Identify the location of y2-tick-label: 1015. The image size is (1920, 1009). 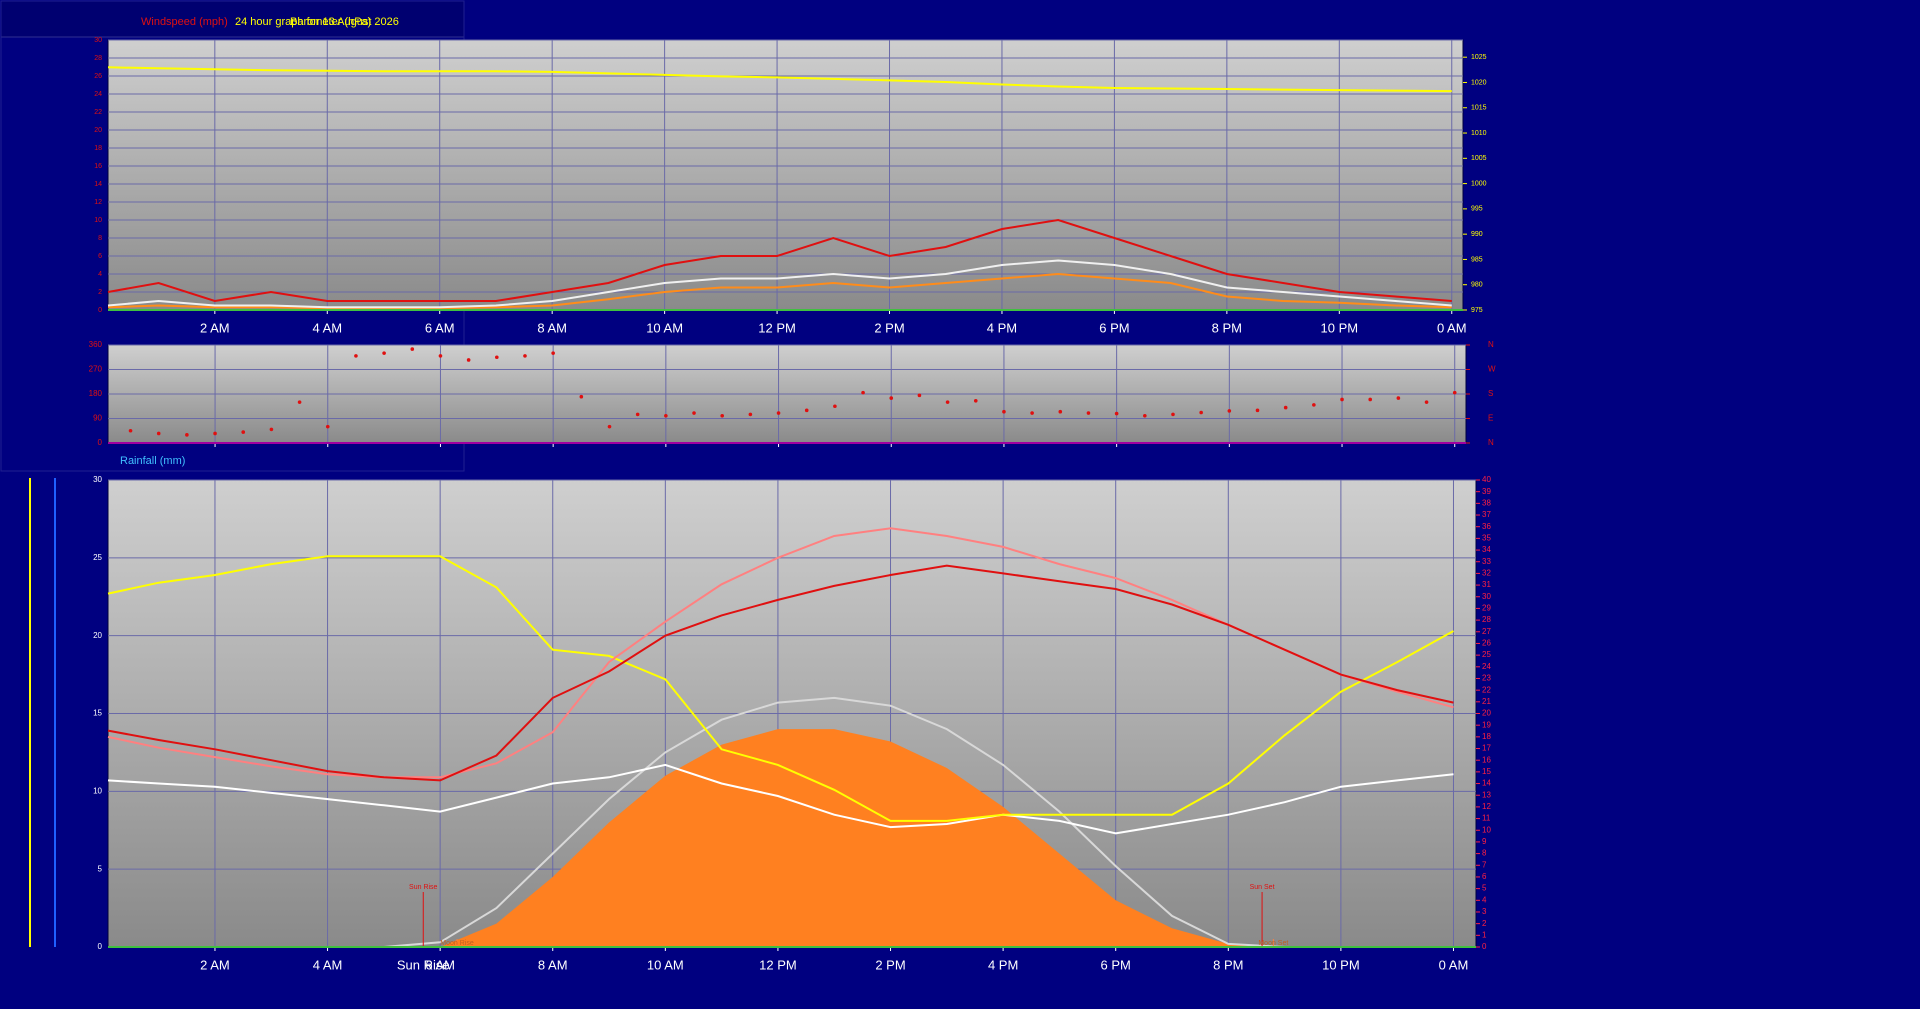
(1479, 108).